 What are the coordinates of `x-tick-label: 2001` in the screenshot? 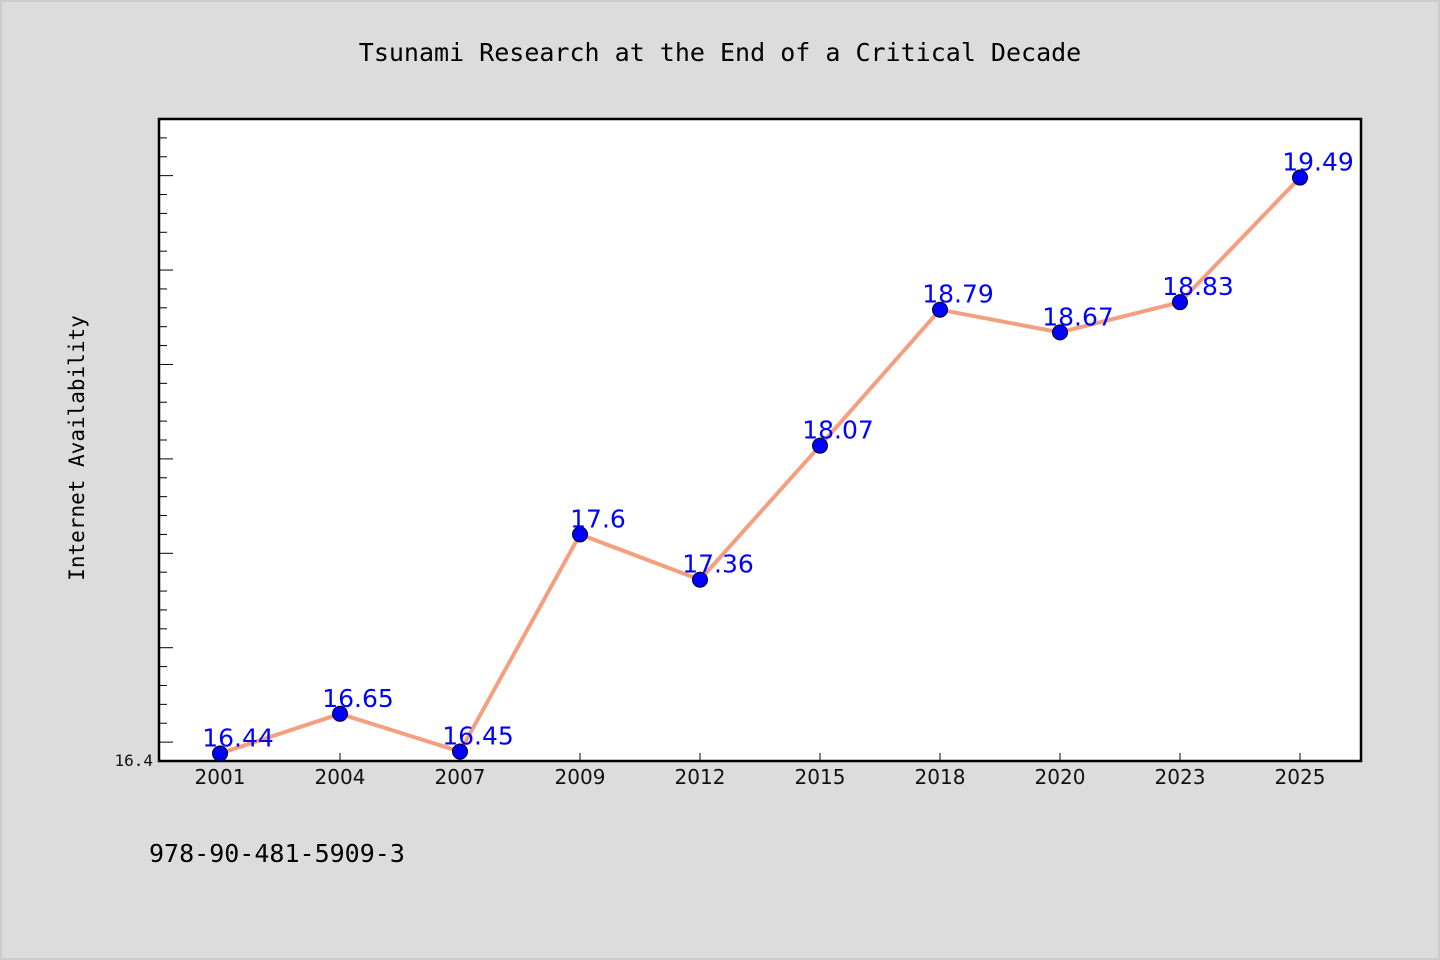 It's located at (220, 777).